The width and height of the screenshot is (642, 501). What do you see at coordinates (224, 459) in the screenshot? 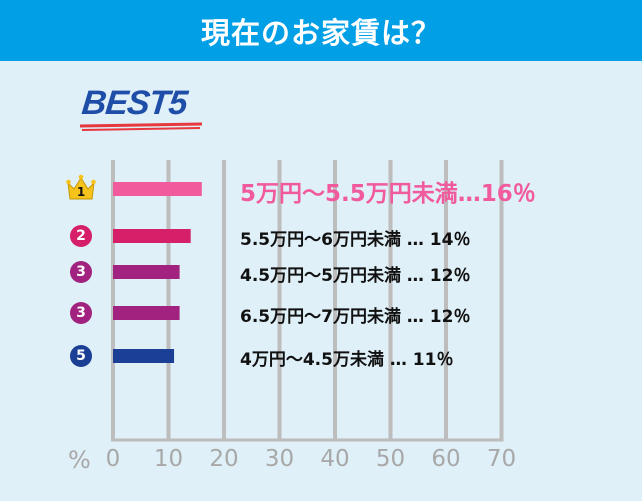
I see `x-tick-label-20: 20` at bounding box center [224, 459].